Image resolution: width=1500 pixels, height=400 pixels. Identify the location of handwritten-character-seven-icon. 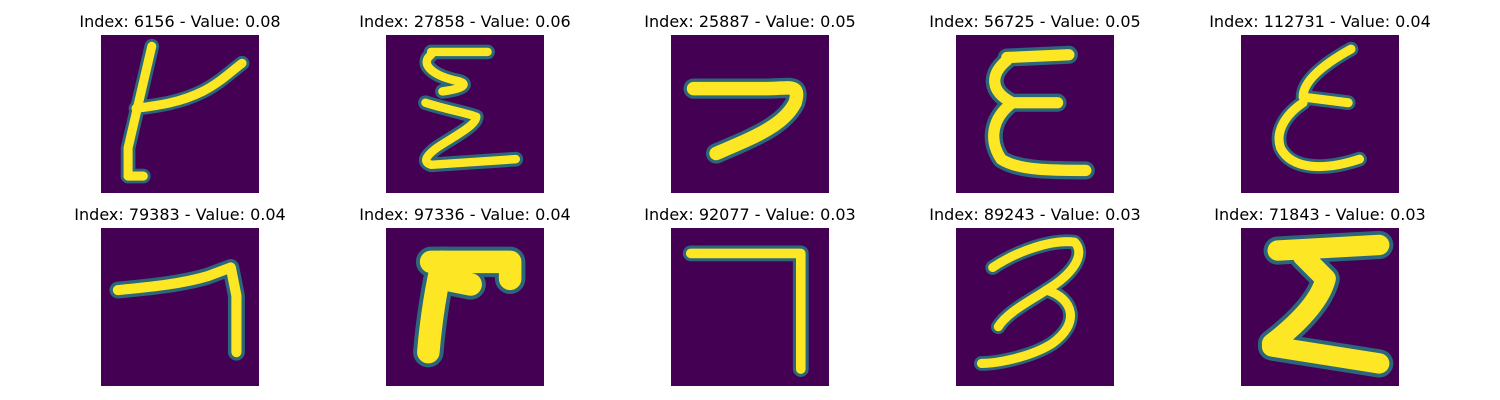
(750, 307).